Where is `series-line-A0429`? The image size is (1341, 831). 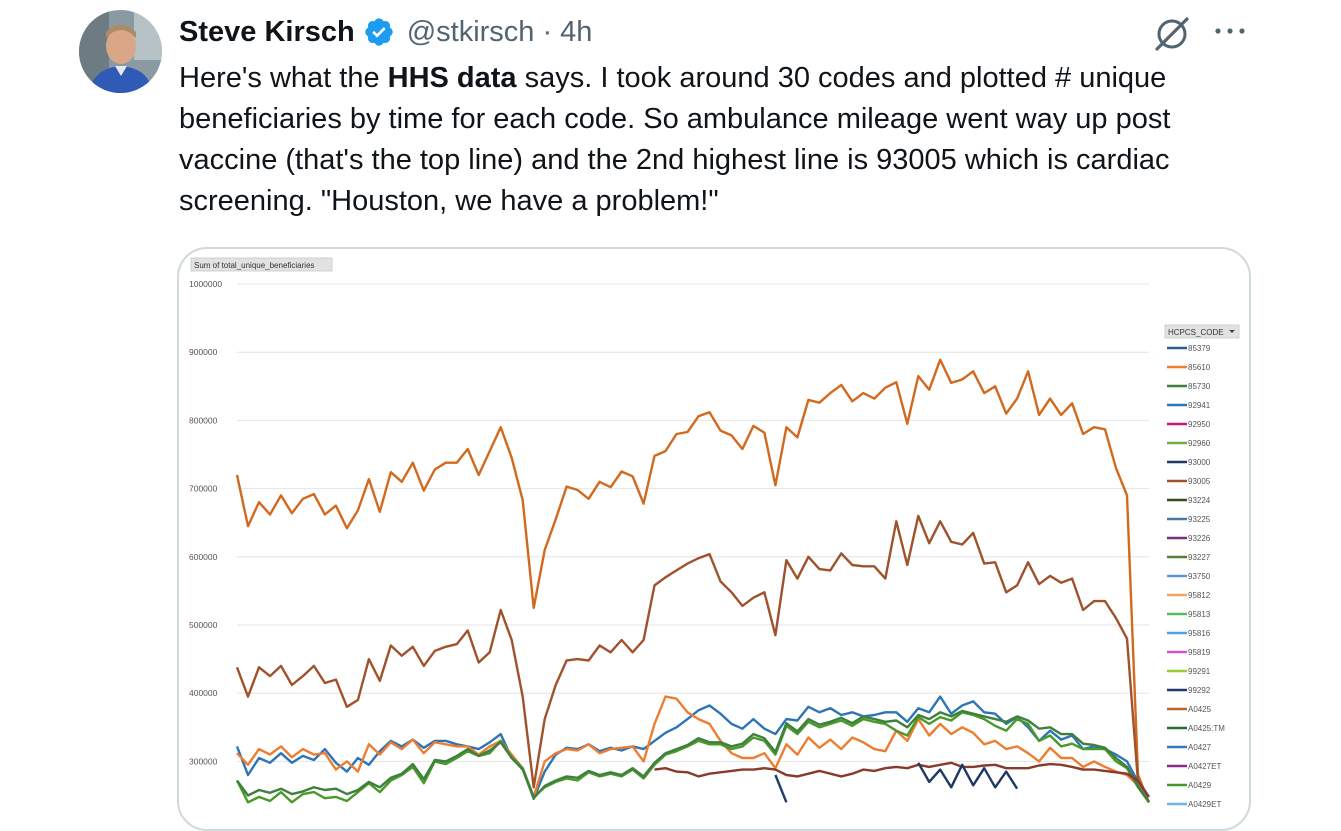 series-line-A0429 is located at coordinates (692, 757).